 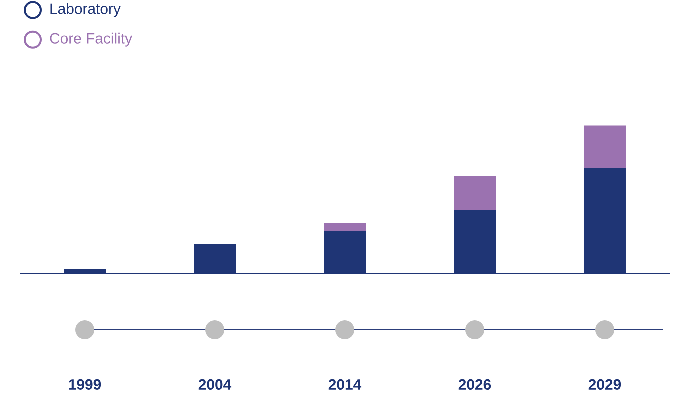 What do you see at coordinates (605, 385) in the screenshot?
I see `x-tick-label: 2029` at bounding box center [605, 385].